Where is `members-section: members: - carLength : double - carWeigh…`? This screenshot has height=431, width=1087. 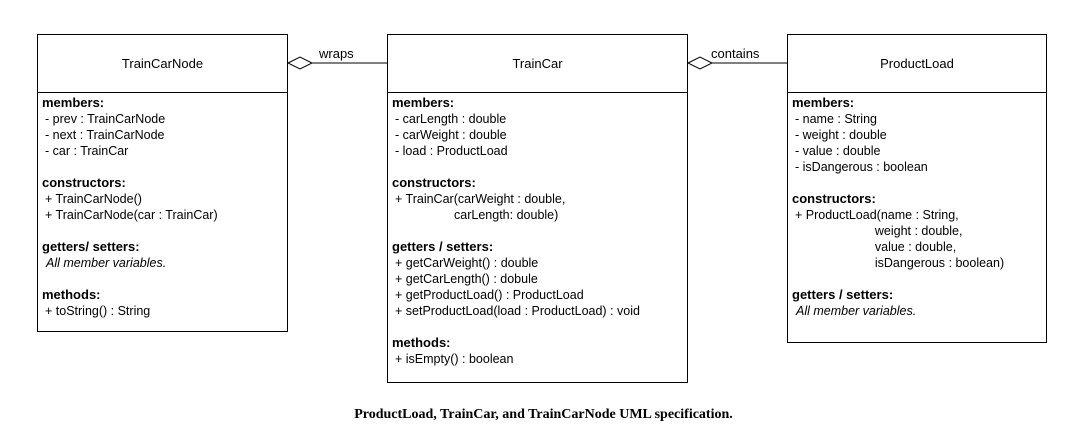 members-section: members: - carLength : double - carWeigh… is located at coordinates (539, 127).